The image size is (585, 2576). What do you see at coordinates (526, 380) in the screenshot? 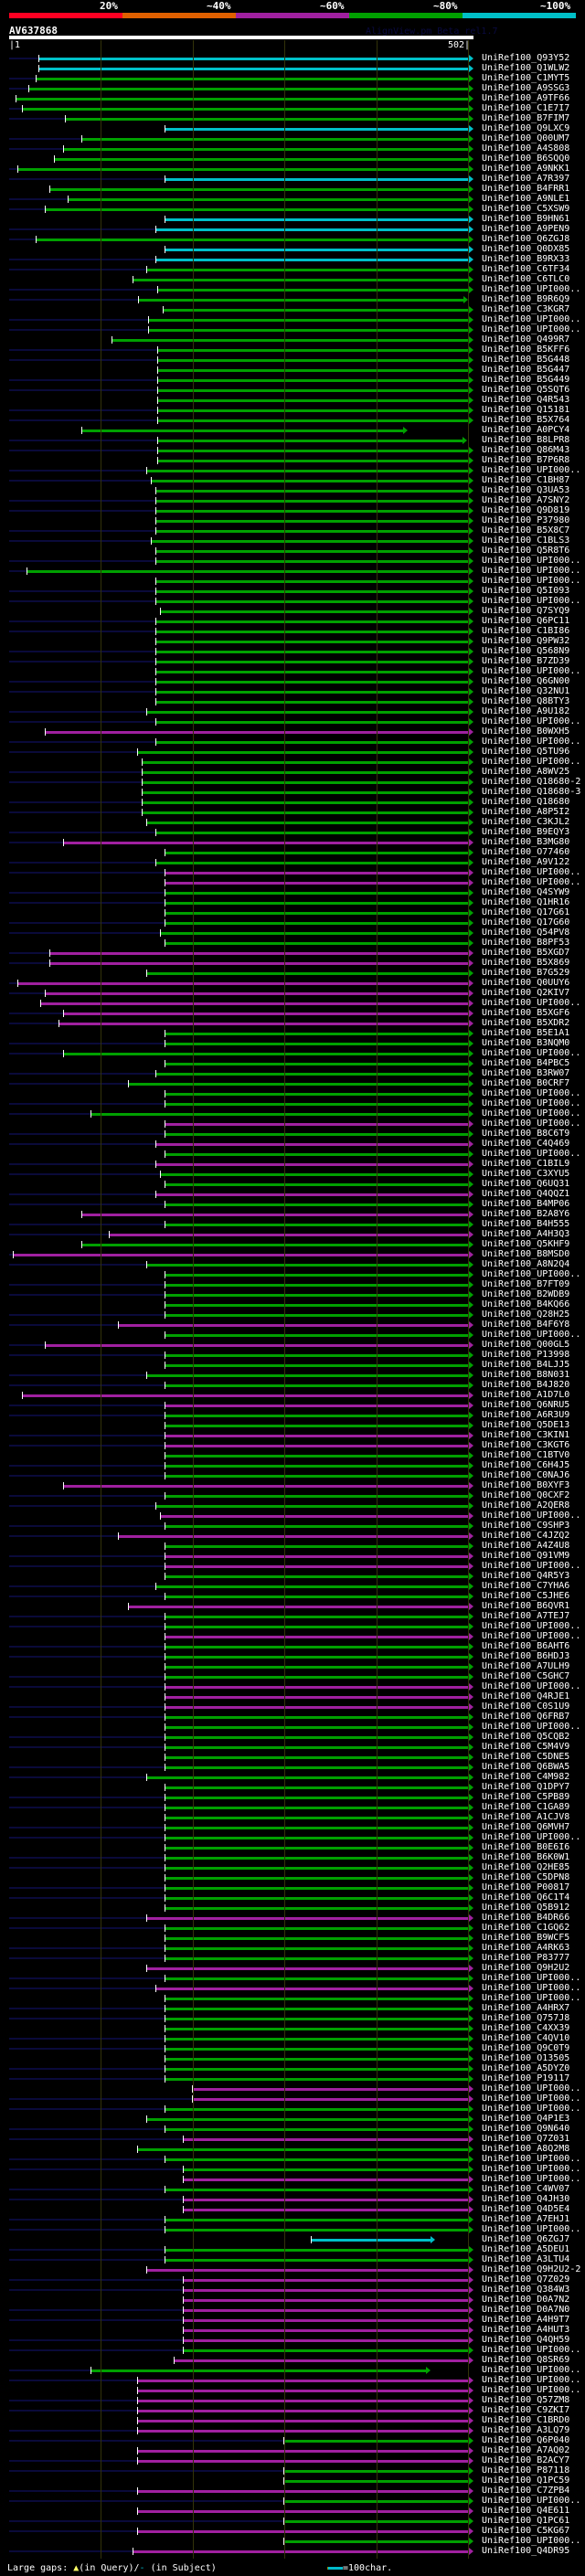
I see `hit-label: UniRef100_B5G449` at bounding box center [526, 380].